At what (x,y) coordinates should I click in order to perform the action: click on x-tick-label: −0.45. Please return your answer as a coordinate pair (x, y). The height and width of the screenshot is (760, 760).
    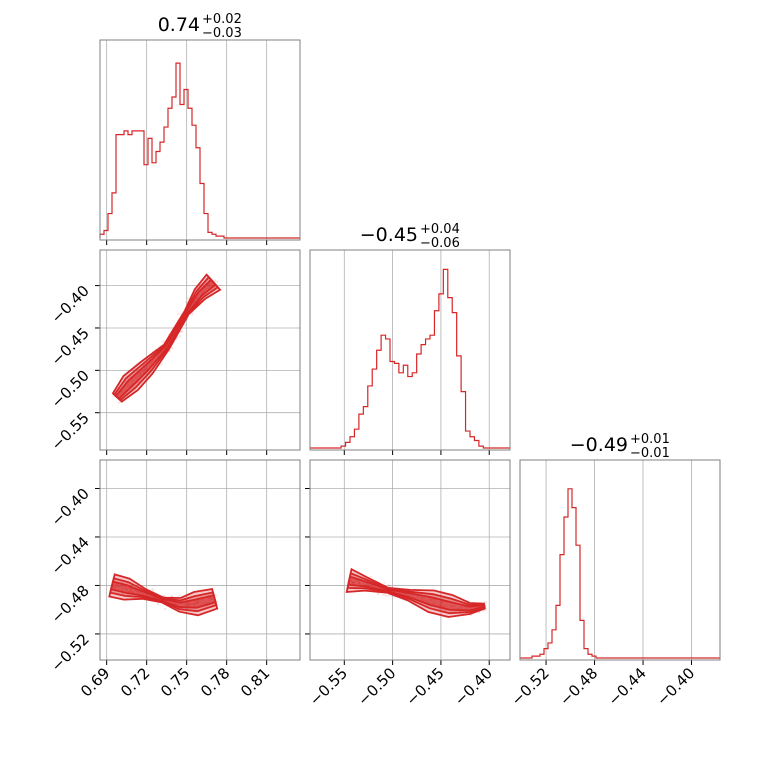
    Looking at the image, I should click on (425, 686).